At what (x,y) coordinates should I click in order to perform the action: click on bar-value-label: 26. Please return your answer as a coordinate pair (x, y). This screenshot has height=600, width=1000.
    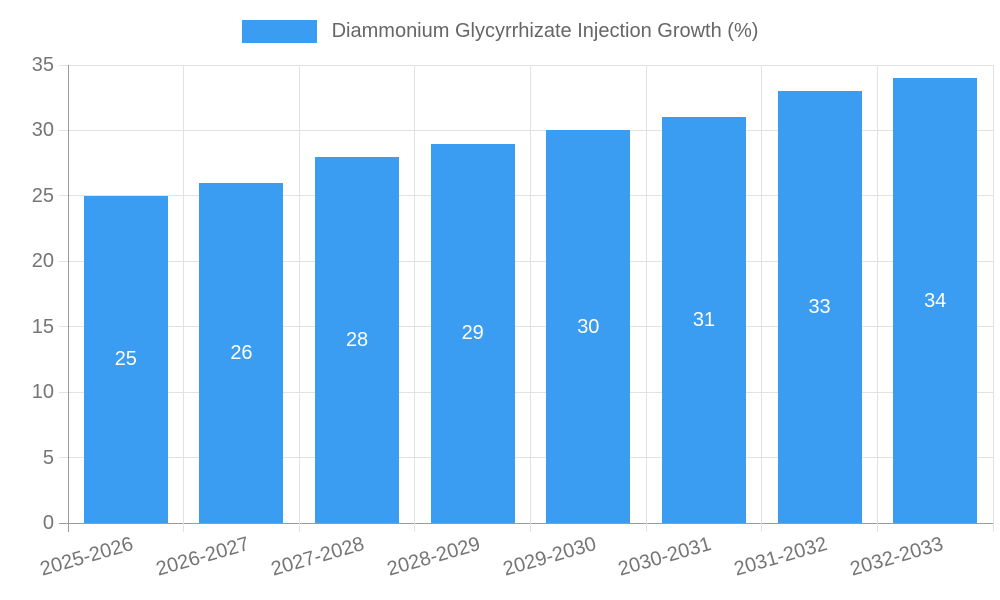
    Looking at the image, I should click on (241, 352).